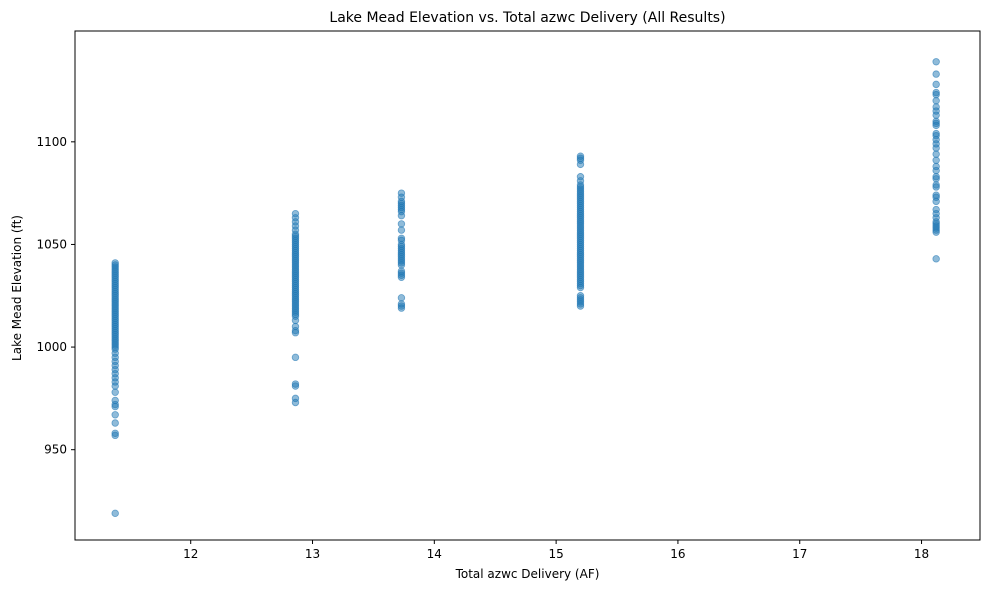 The width and height of the screenshot is (989, 590). I want to click on y-axis-ticks: 950 1000 1050 1100, so click(55, 296).